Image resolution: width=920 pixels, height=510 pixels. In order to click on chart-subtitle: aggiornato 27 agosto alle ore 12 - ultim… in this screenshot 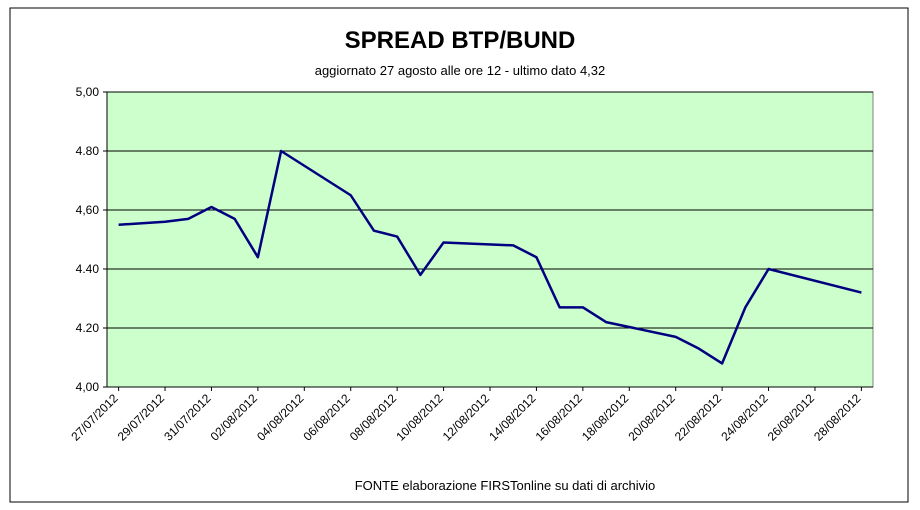, I will do `click(460, 70)`.